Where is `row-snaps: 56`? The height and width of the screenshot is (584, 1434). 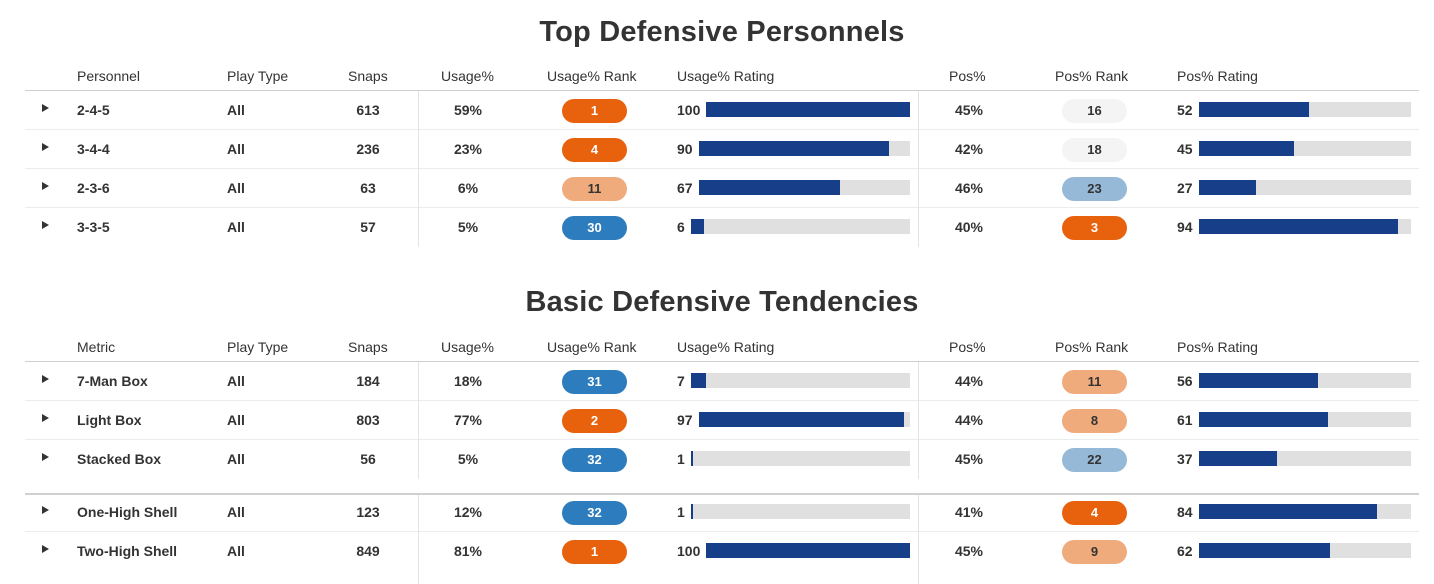
row-snaps: 56 is located at coordinates (368, 459).